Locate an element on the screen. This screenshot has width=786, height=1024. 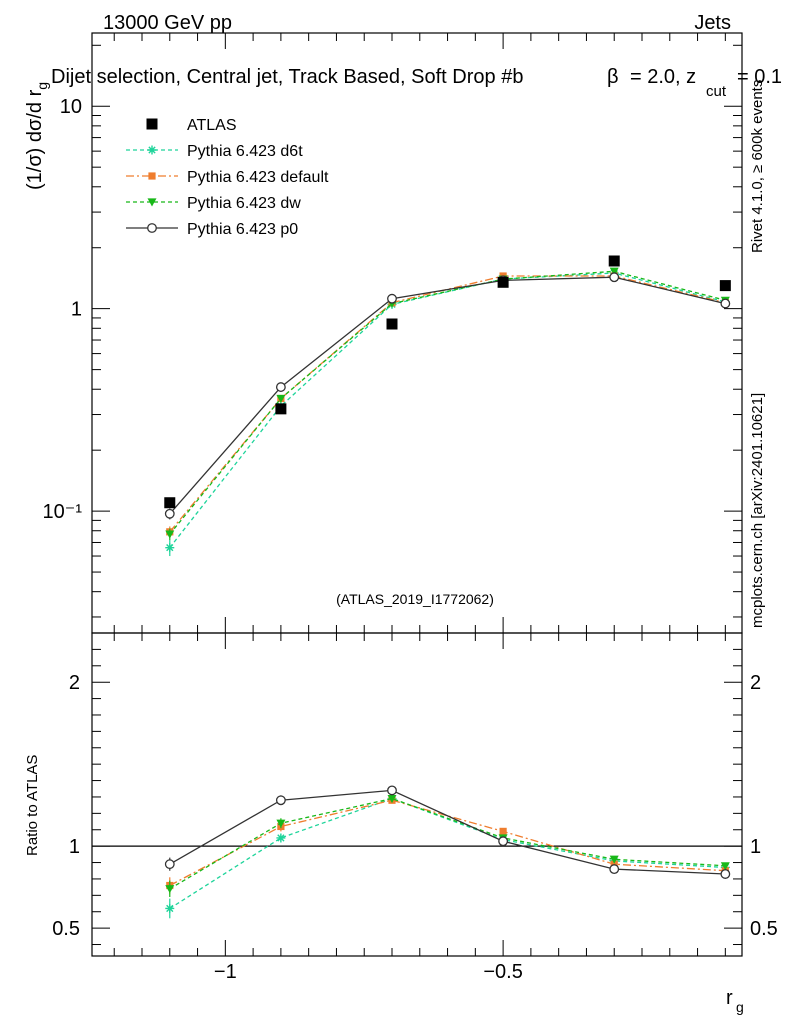
legend-label-atlas: ATLAS is located at coordinates (212, 125).